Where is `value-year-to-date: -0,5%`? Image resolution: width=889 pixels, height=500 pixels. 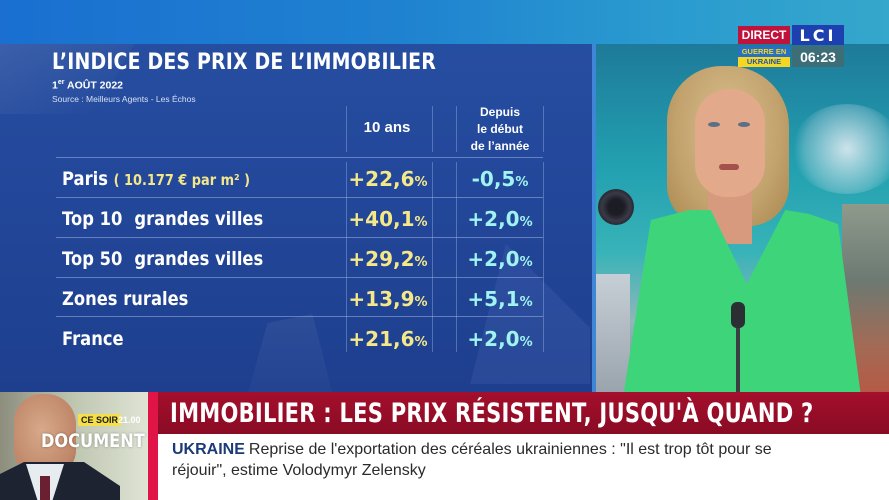
value-year-to-date: -0,5% is located at coordinates (500, 179).